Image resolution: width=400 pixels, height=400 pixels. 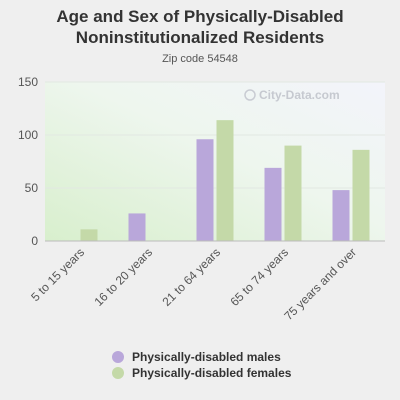 I want to click on legend-item-males: Physically-disabled males, so click(x=201, y=357).